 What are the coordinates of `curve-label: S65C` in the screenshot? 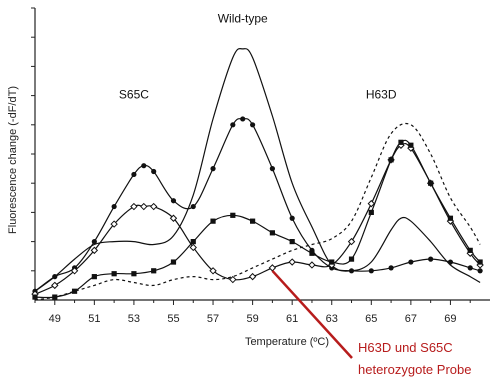 It's located at (134, 95).